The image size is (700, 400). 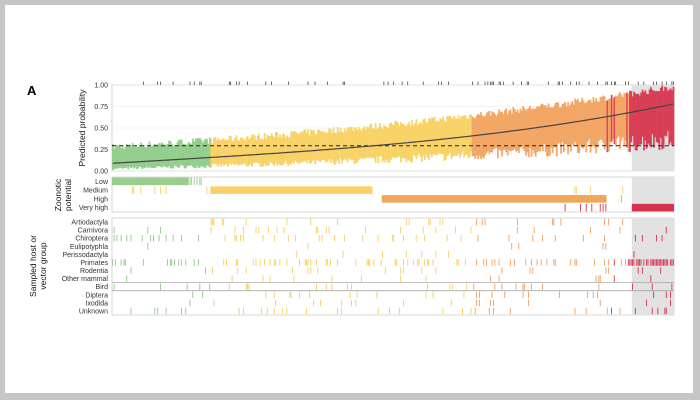 What do you see at coordinates (95, 191) in the screenshot?
I see `potential-level-label: Medium` at bounding box center [95, 191].